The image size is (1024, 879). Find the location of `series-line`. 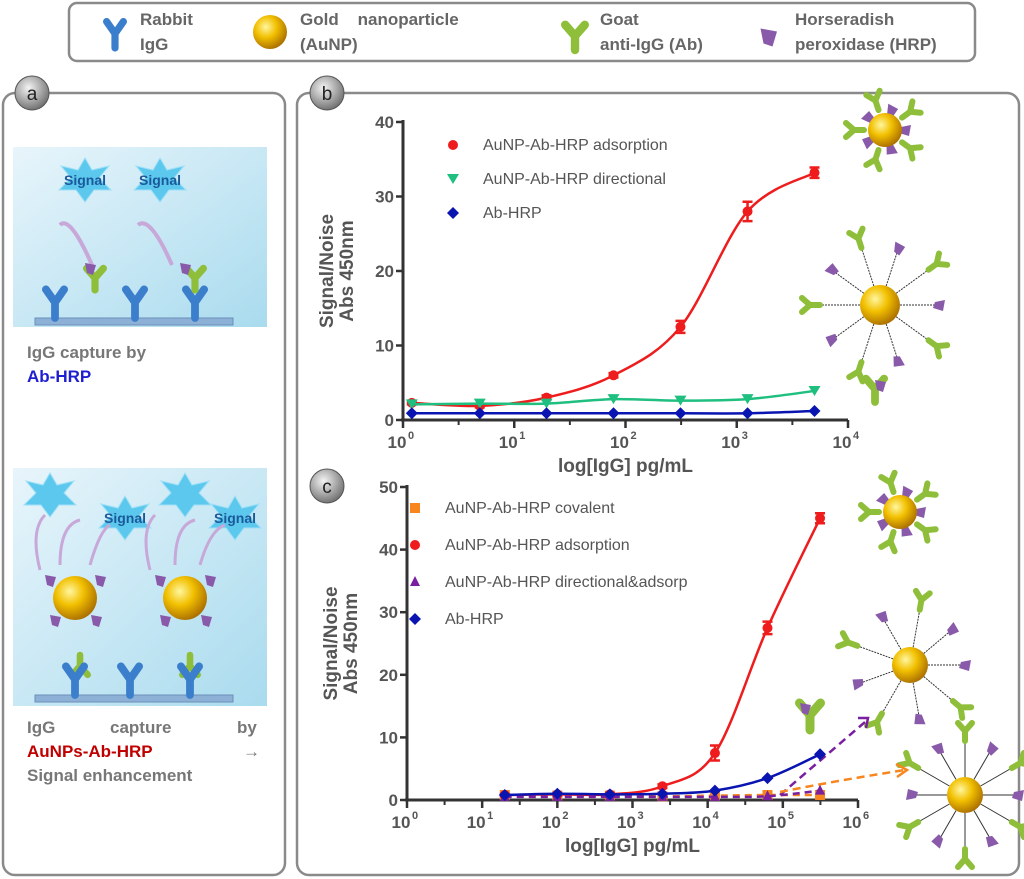

series-line is located at coordinates (663, 657).